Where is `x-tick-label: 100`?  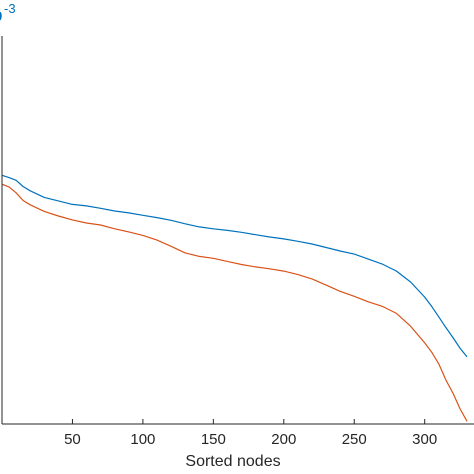 x-tick-label: 100 is located at coordinates (142, 439).